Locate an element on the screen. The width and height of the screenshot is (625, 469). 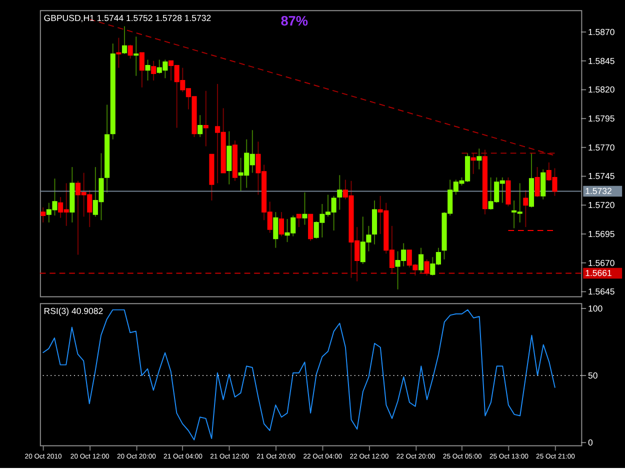
y-tick-label: 1.5770 is located at coordinates (601, 147).